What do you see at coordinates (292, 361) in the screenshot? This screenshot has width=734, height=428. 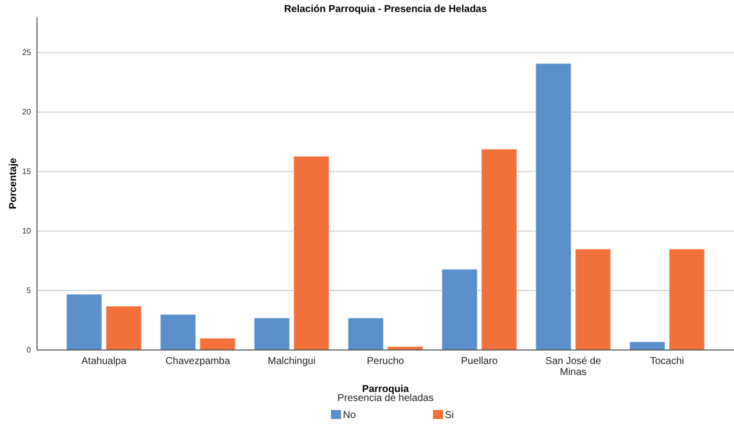 I see `x-tick-label: Malchingui` at bounding box center [292, 361].